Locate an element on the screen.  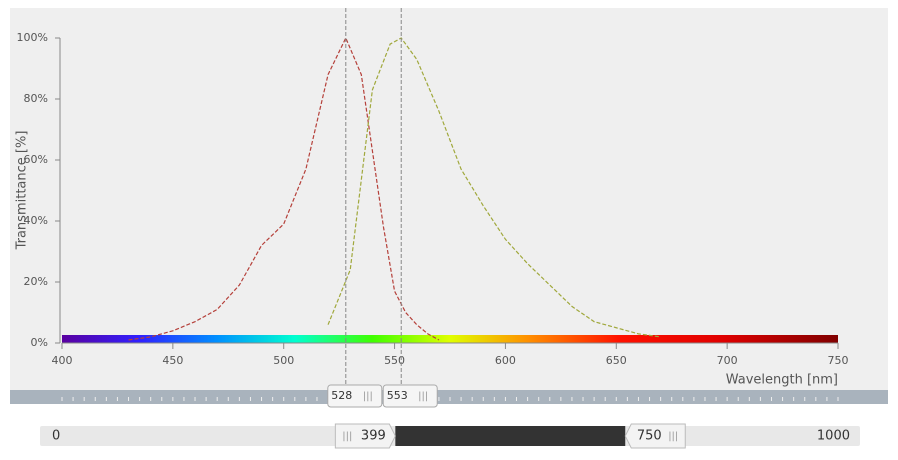
x-tick-label: 550 is located at coordinates (394, 360).